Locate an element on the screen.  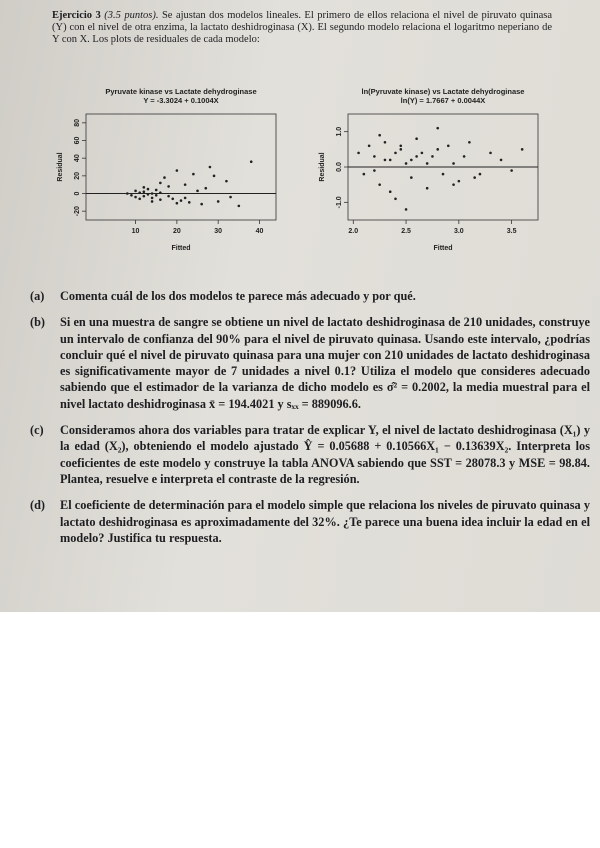
x-tick-label: 3.5 is located at coordinates (512, 231).